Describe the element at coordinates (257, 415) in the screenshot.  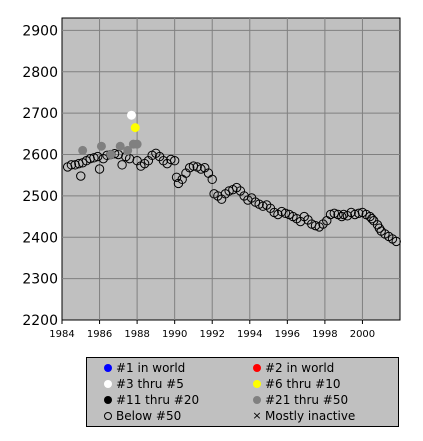
I see `cross-icon: ×` at that location.